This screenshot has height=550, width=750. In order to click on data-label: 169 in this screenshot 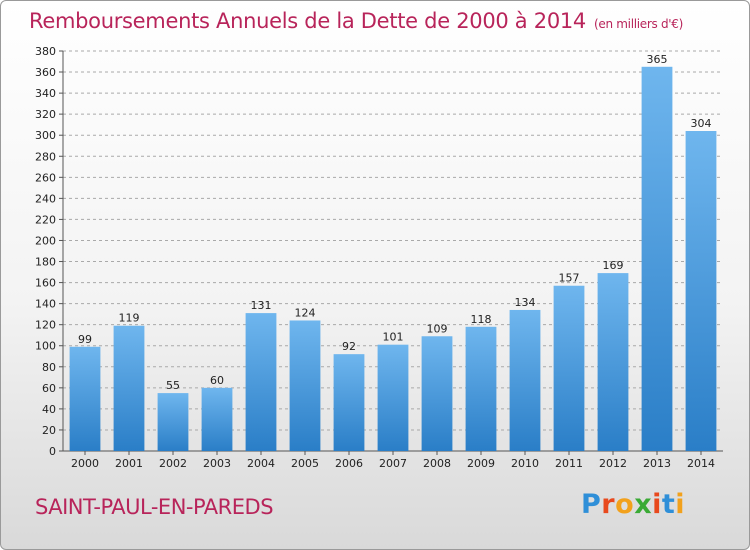, I will do `click(613, 265)`.